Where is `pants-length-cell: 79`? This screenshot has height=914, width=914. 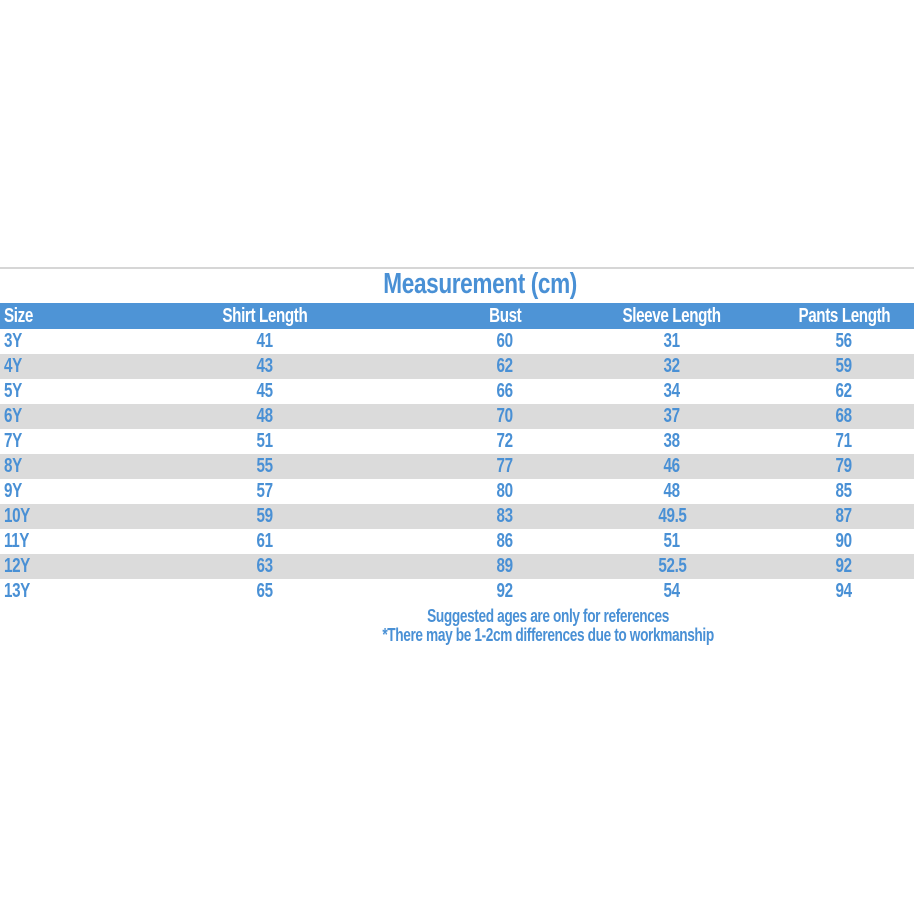 pants-length-cell: 79 is located at coordinates (844, 466).